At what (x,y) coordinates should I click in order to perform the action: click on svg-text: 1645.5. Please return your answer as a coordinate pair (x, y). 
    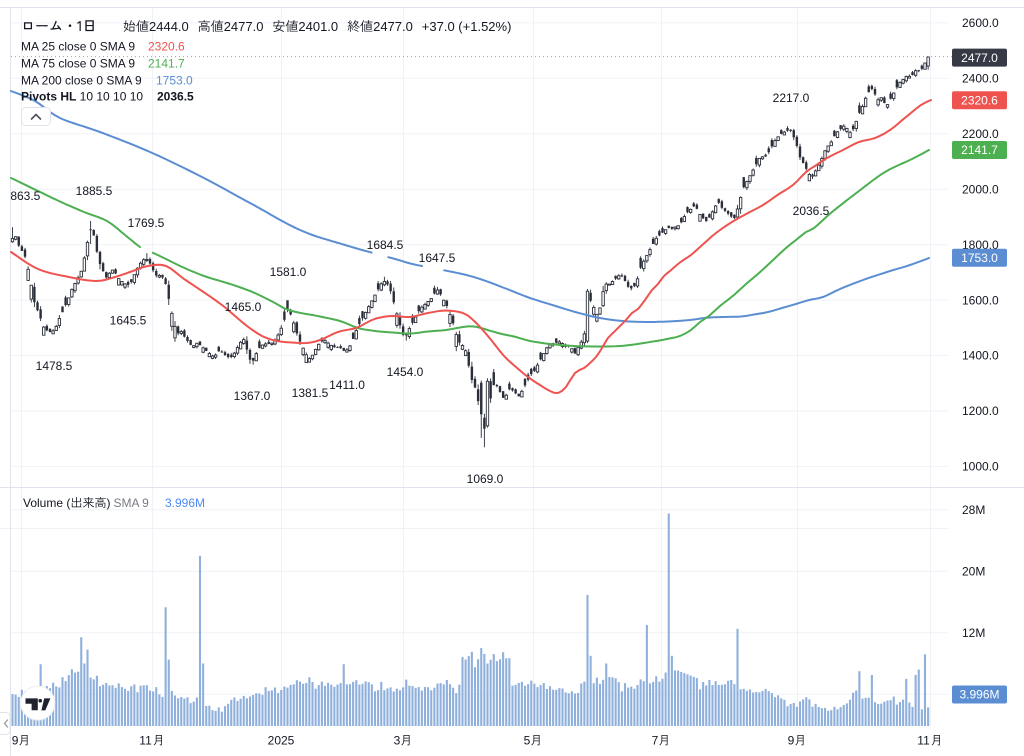
    Looking at the image, I should click on (128, 321).